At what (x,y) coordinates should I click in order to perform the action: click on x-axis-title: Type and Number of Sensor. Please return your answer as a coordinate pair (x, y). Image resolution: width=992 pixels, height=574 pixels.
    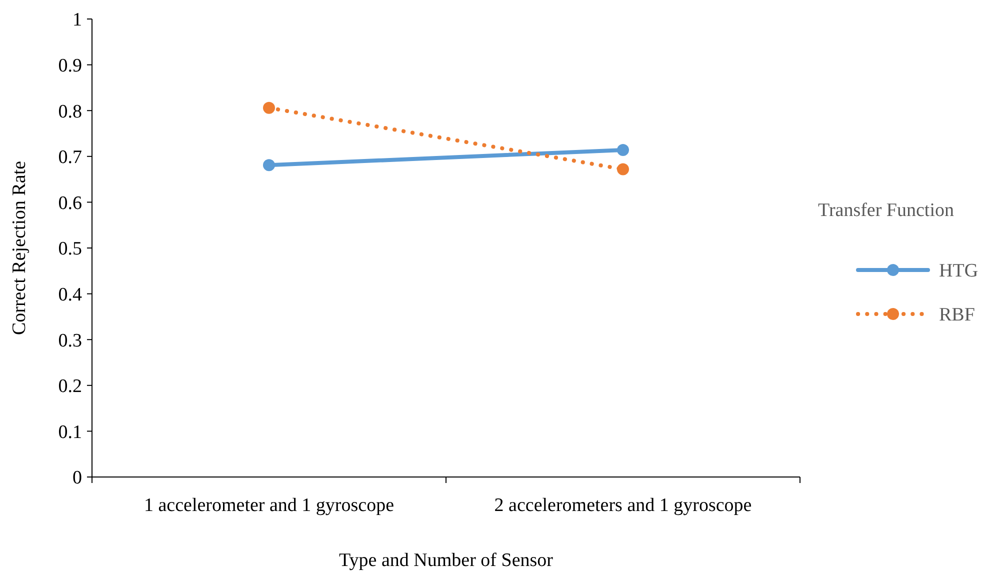
    Looking at the image, I should click on (446, 560).